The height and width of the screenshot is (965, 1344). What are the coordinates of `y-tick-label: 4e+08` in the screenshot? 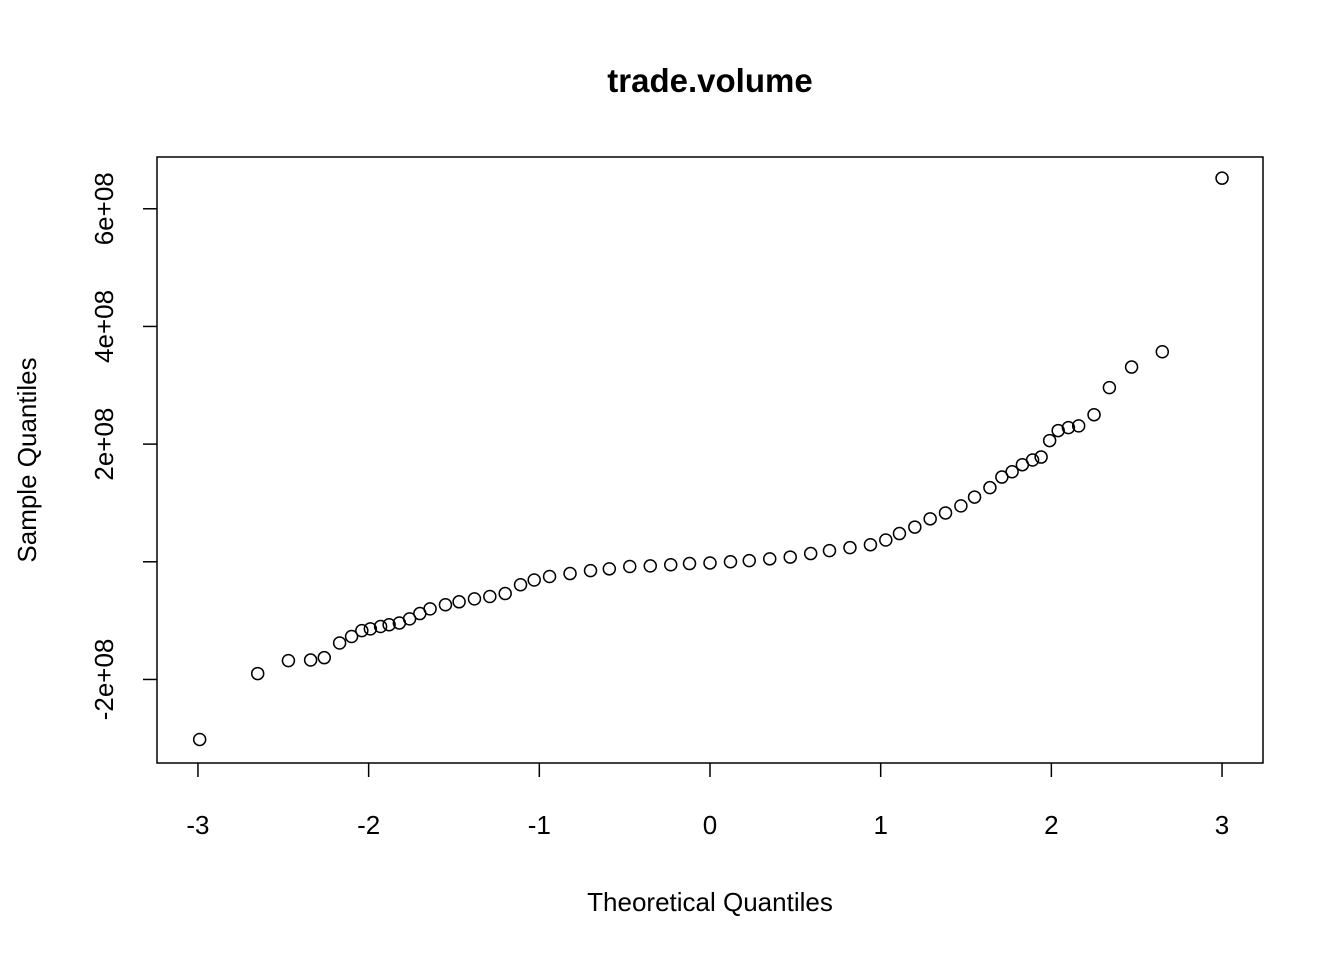 It's located at (104, 326).